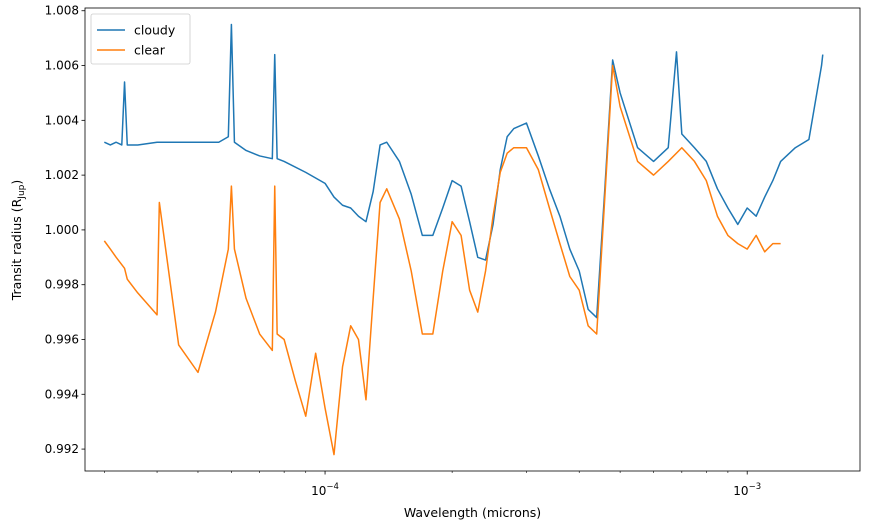 The height and width of the screenshot is (529, 869). Describe the element at coordinates (62, 175) in the screenshot. I see `y-tick-label: 1.002` at that location.